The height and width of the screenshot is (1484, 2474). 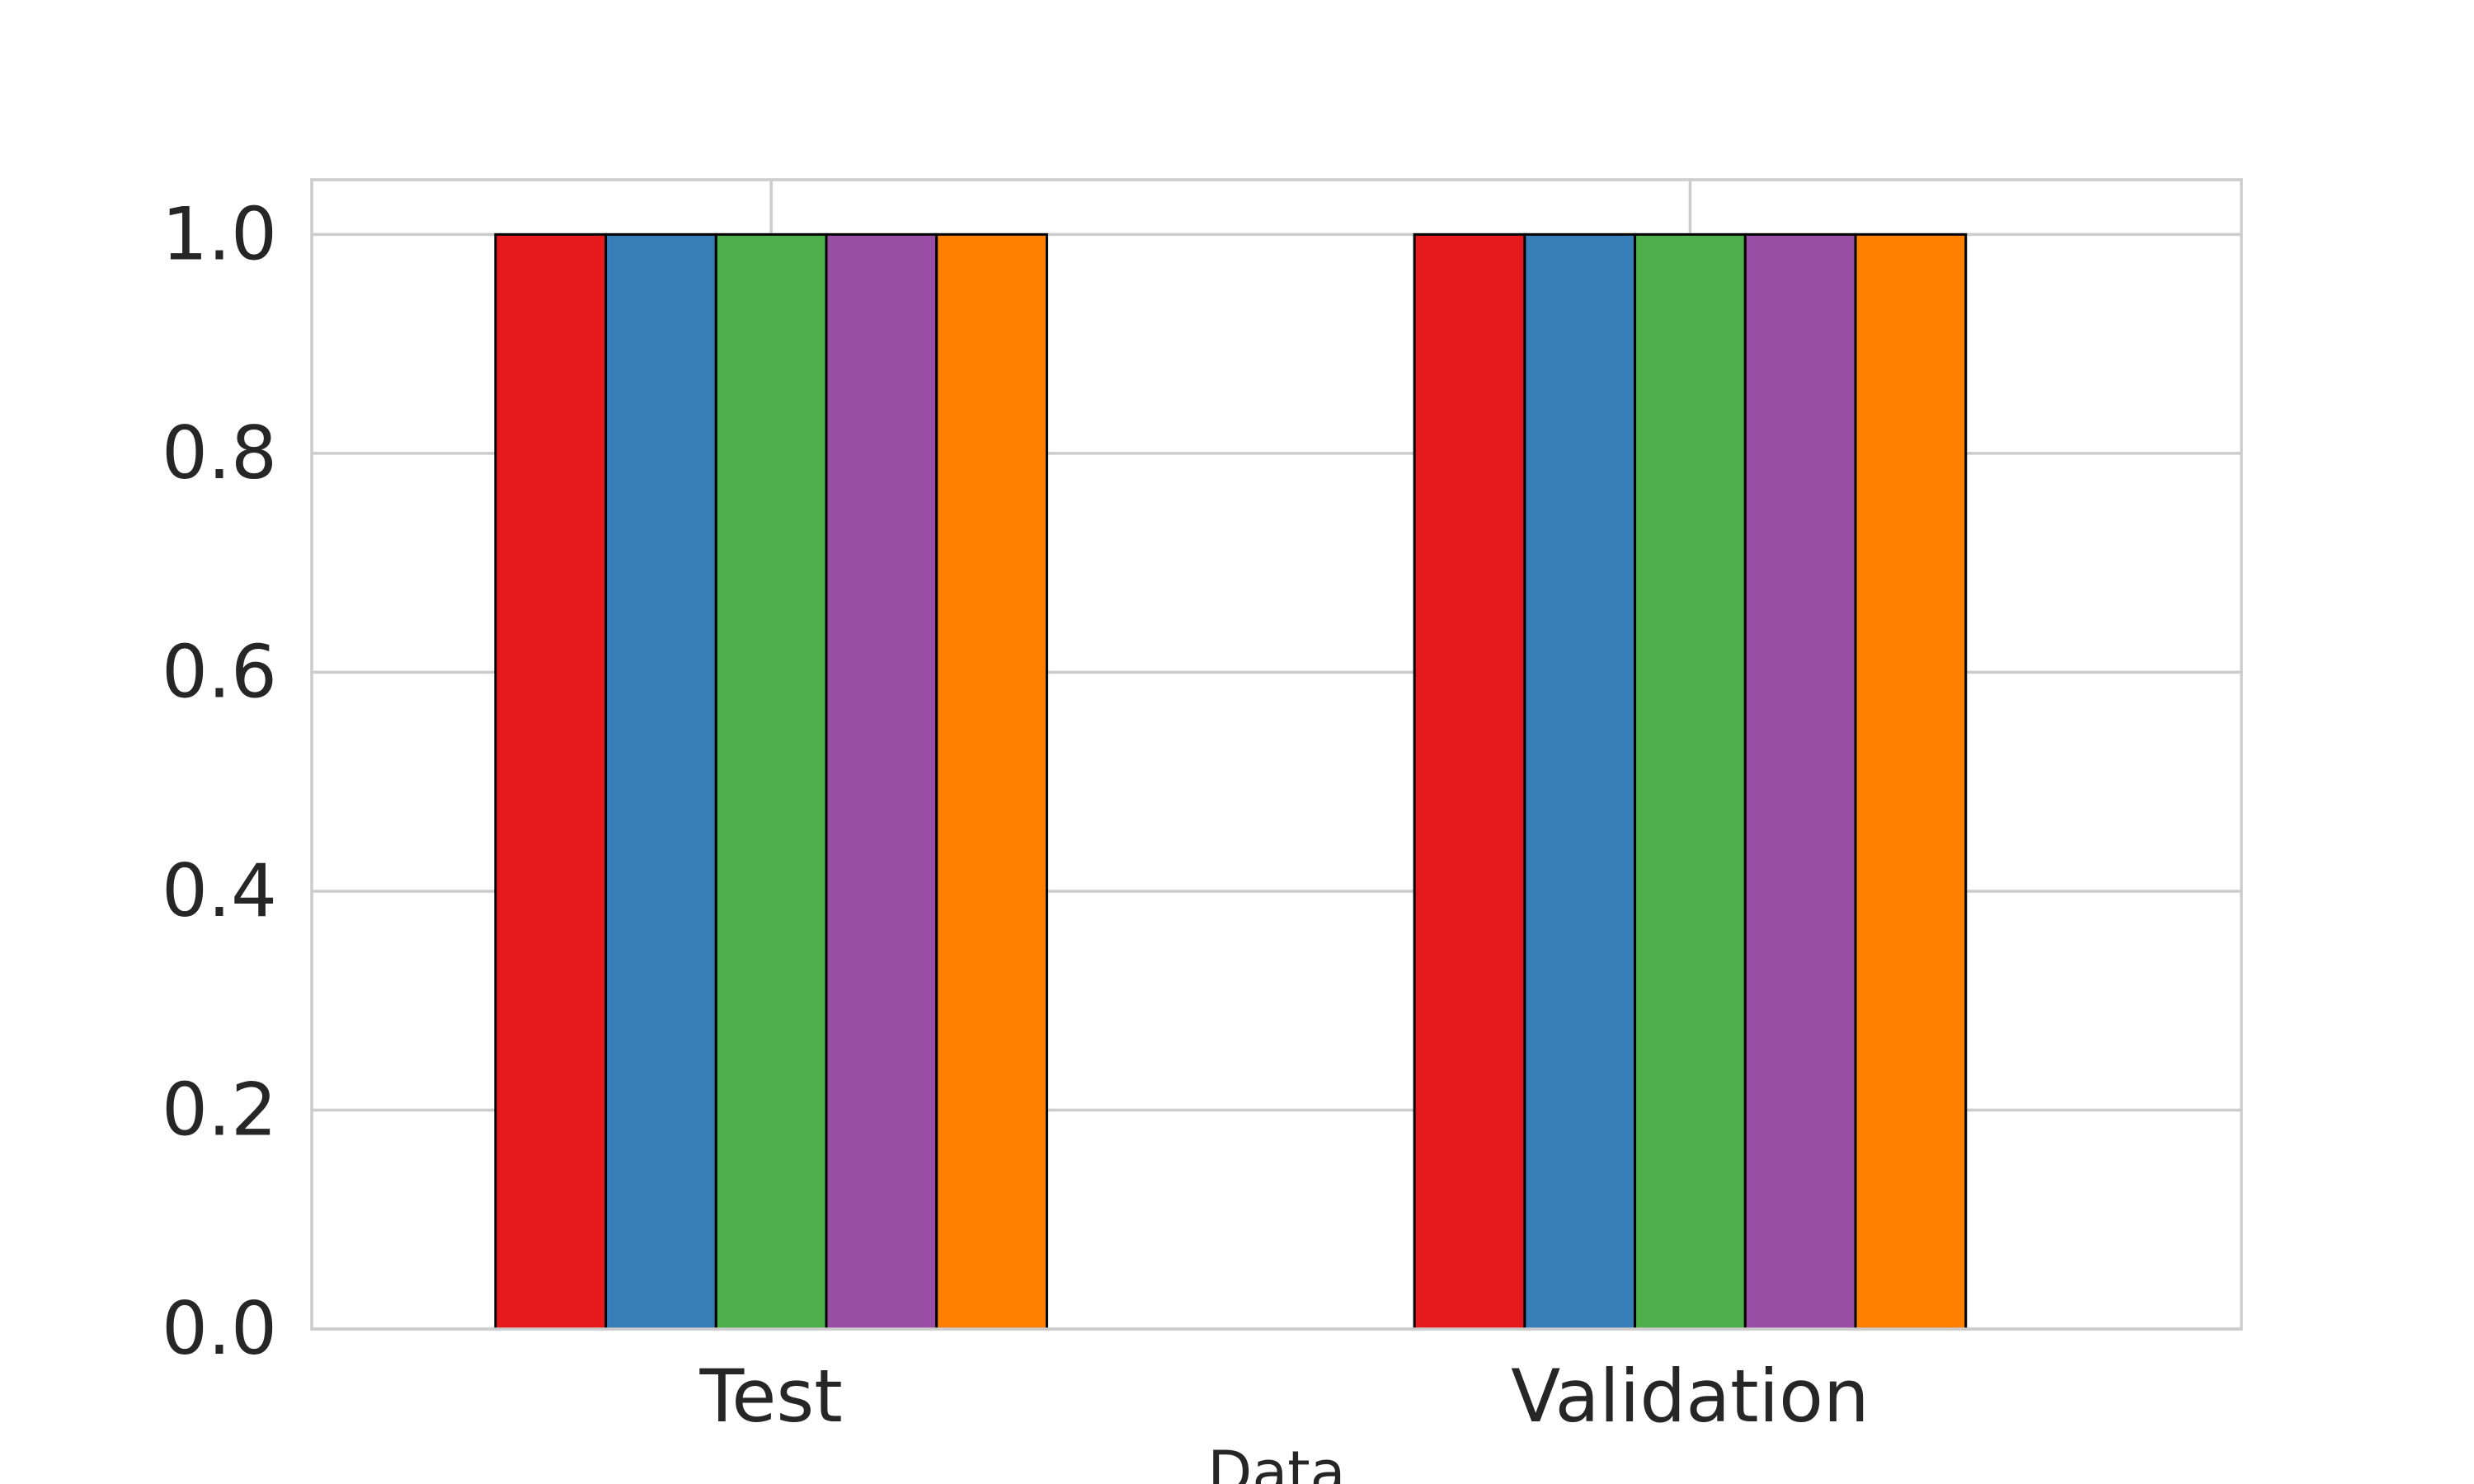 What do you see at coordinates (219, 891) in the screenshot?
I see `y-tick-label: 0.4` at bounding box center [219, 891].